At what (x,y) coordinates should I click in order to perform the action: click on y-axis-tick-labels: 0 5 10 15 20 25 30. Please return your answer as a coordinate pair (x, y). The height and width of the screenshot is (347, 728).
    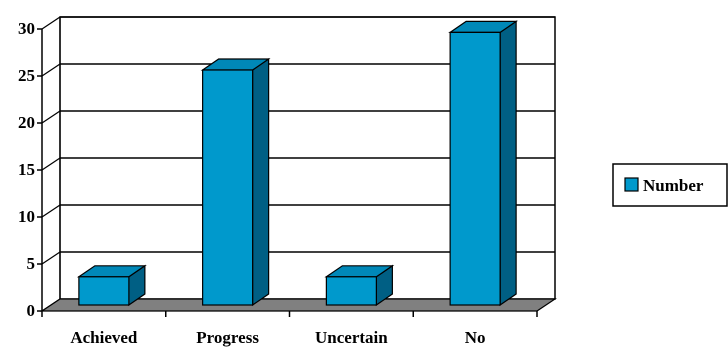
    Looking at the image, I should click on (26, 169).